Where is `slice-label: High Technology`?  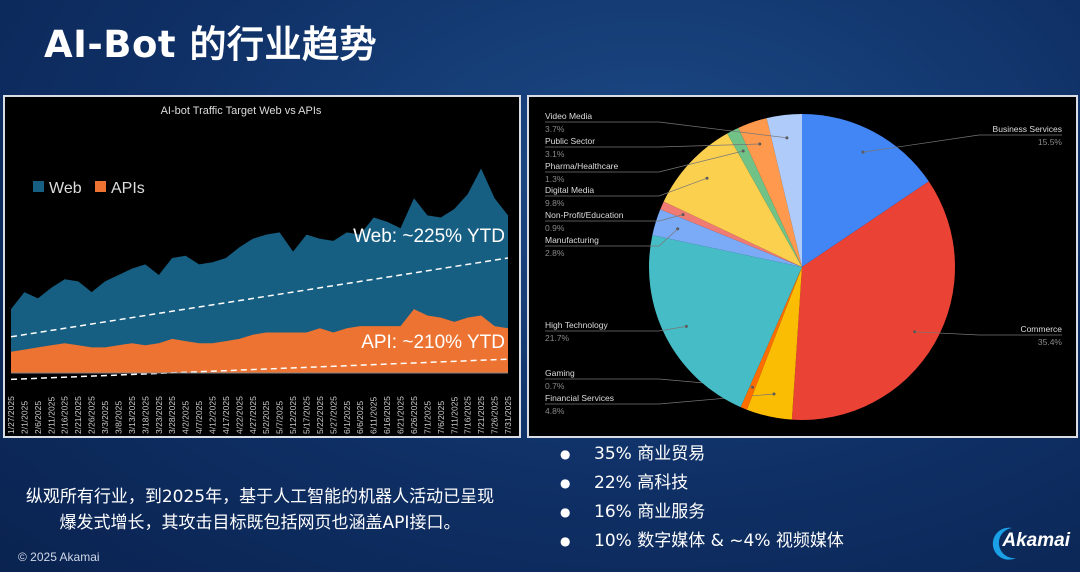 slice-label: High Technology is located at coordinates (576, 325).